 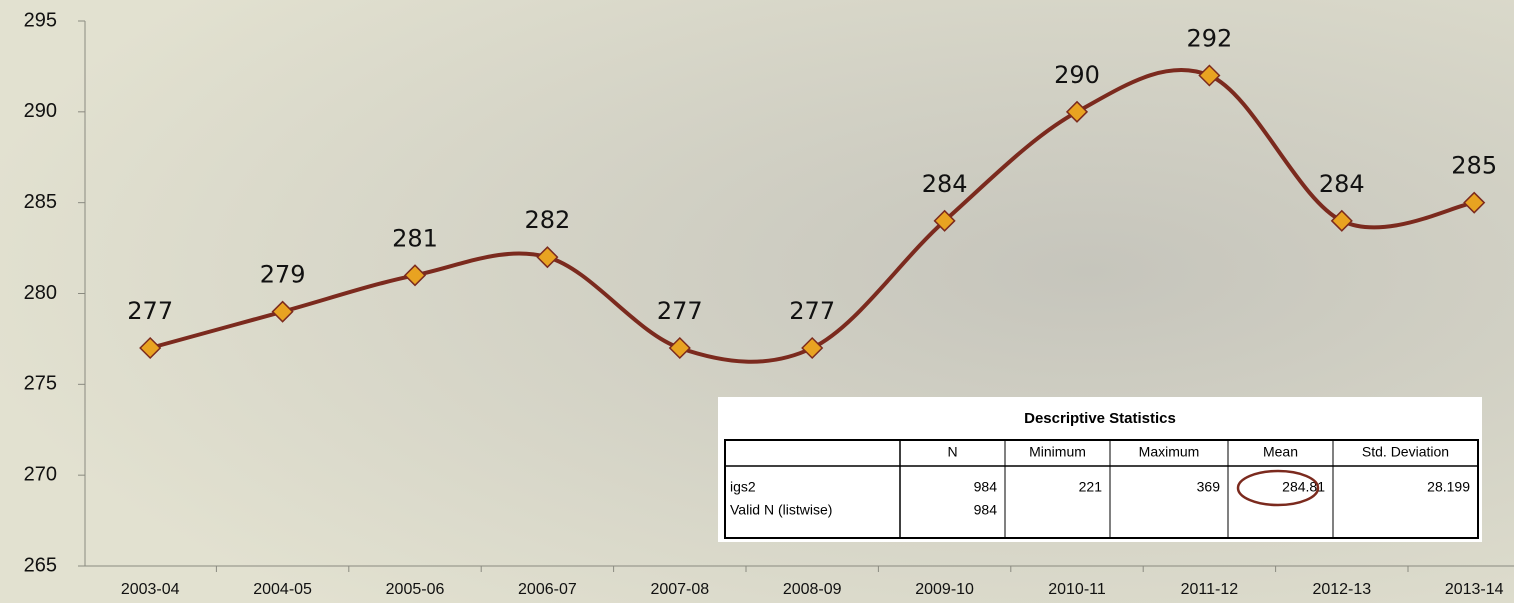 I want to click on table-panel, so click(x=1100, y=469).